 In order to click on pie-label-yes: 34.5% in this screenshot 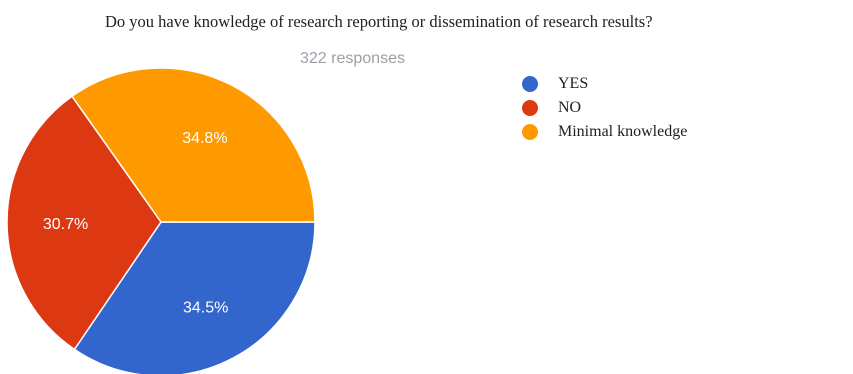, I will do `click(205, 307)`.